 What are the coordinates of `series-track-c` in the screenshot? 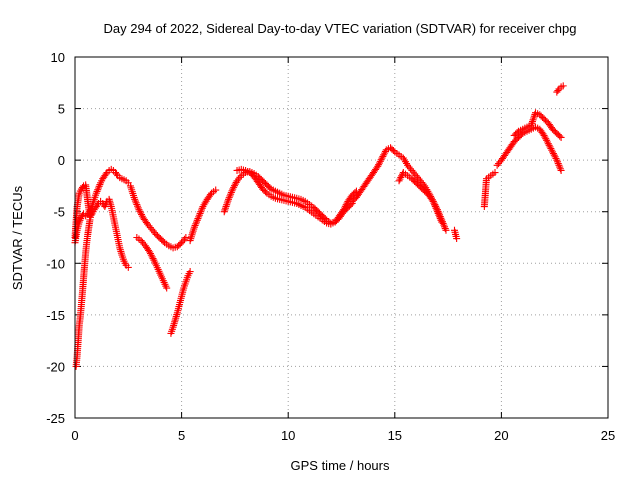 It's located at (84, 289).